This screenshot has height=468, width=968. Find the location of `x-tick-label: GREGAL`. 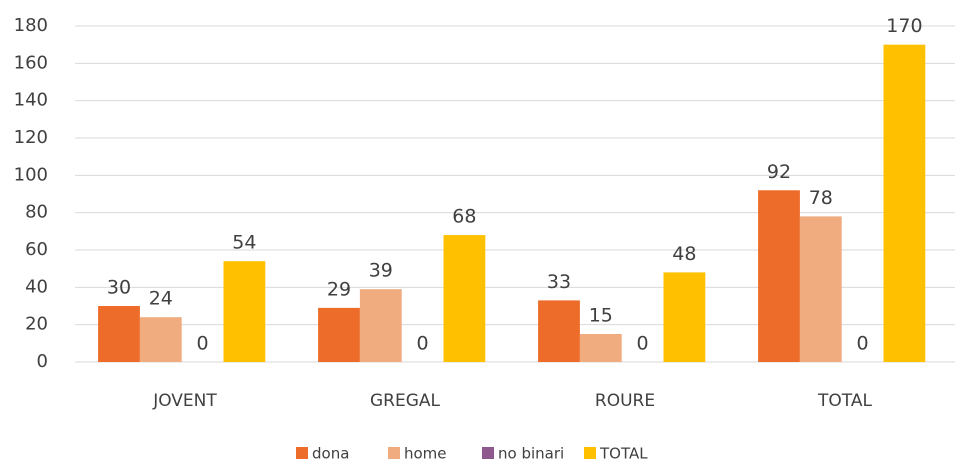

x-tick-label: GREGAL is located at coordinates (405, 401).